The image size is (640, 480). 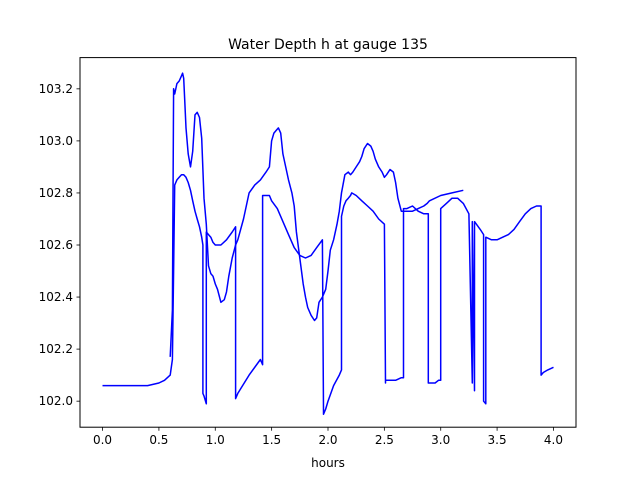 I want to click on x-tick-label: 3.0, so click(x=440, y=440).